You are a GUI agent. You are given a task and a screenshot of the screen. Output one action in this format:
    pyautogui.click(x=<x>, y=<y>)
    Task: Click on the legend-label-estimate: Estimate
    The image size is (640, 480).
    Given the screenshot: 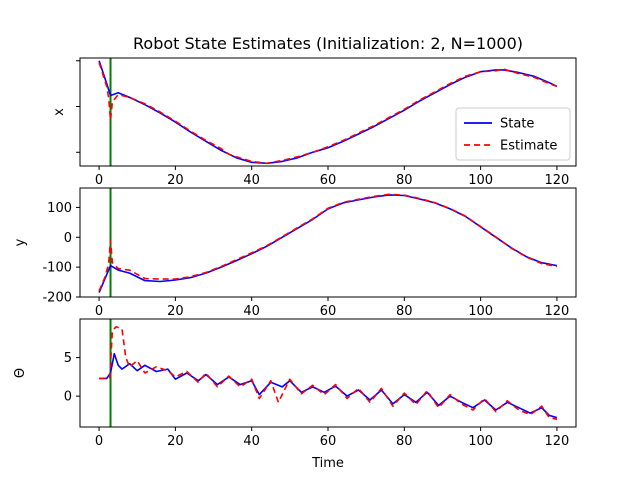 What is the action you would take?
    pyautogui.click(x=528, y=146)
    